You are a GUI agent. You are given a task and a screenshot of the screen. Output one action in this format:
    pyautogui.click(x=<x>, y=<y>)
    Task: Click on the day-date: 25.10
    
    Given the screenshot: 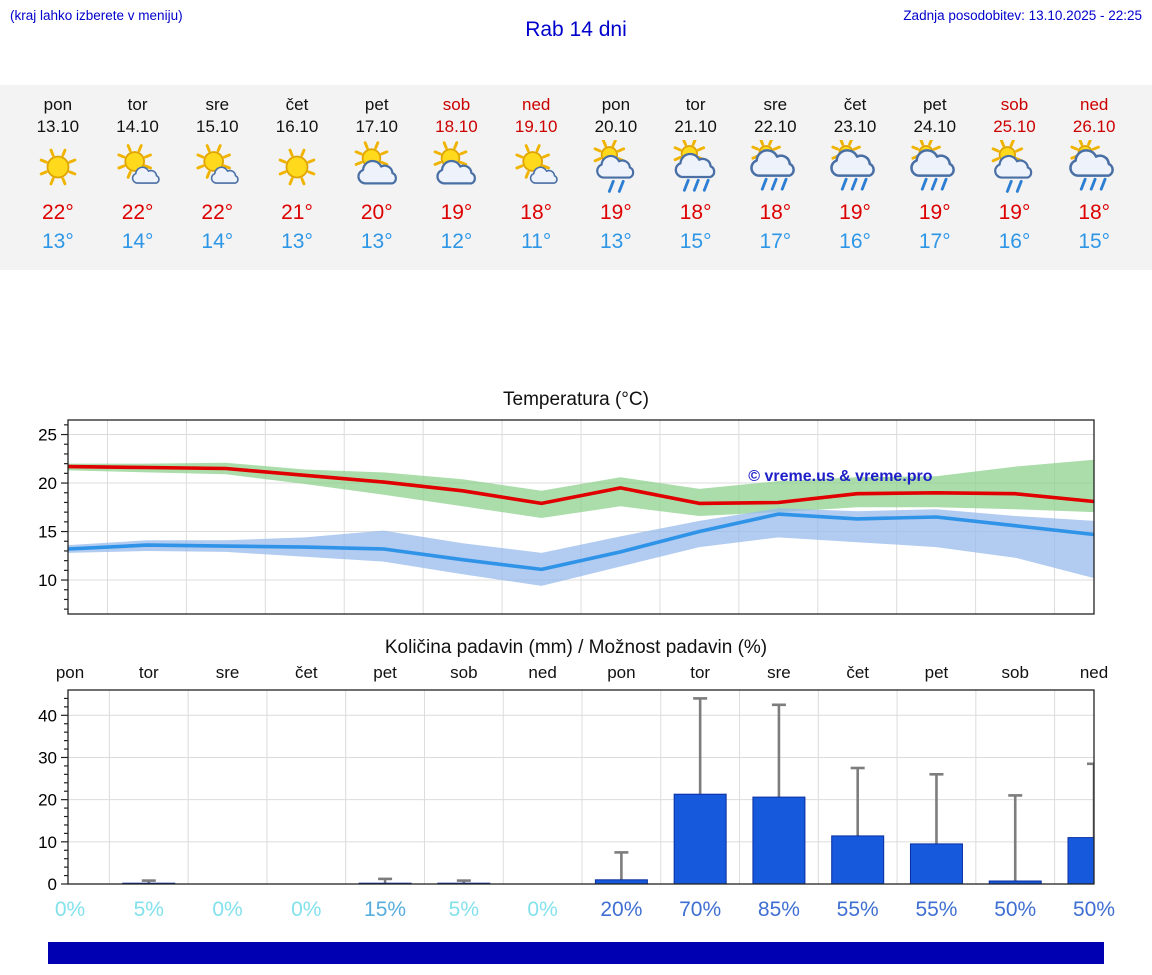 What is the action you would take?
    pyautogui.click(x=1014, y=126)
    